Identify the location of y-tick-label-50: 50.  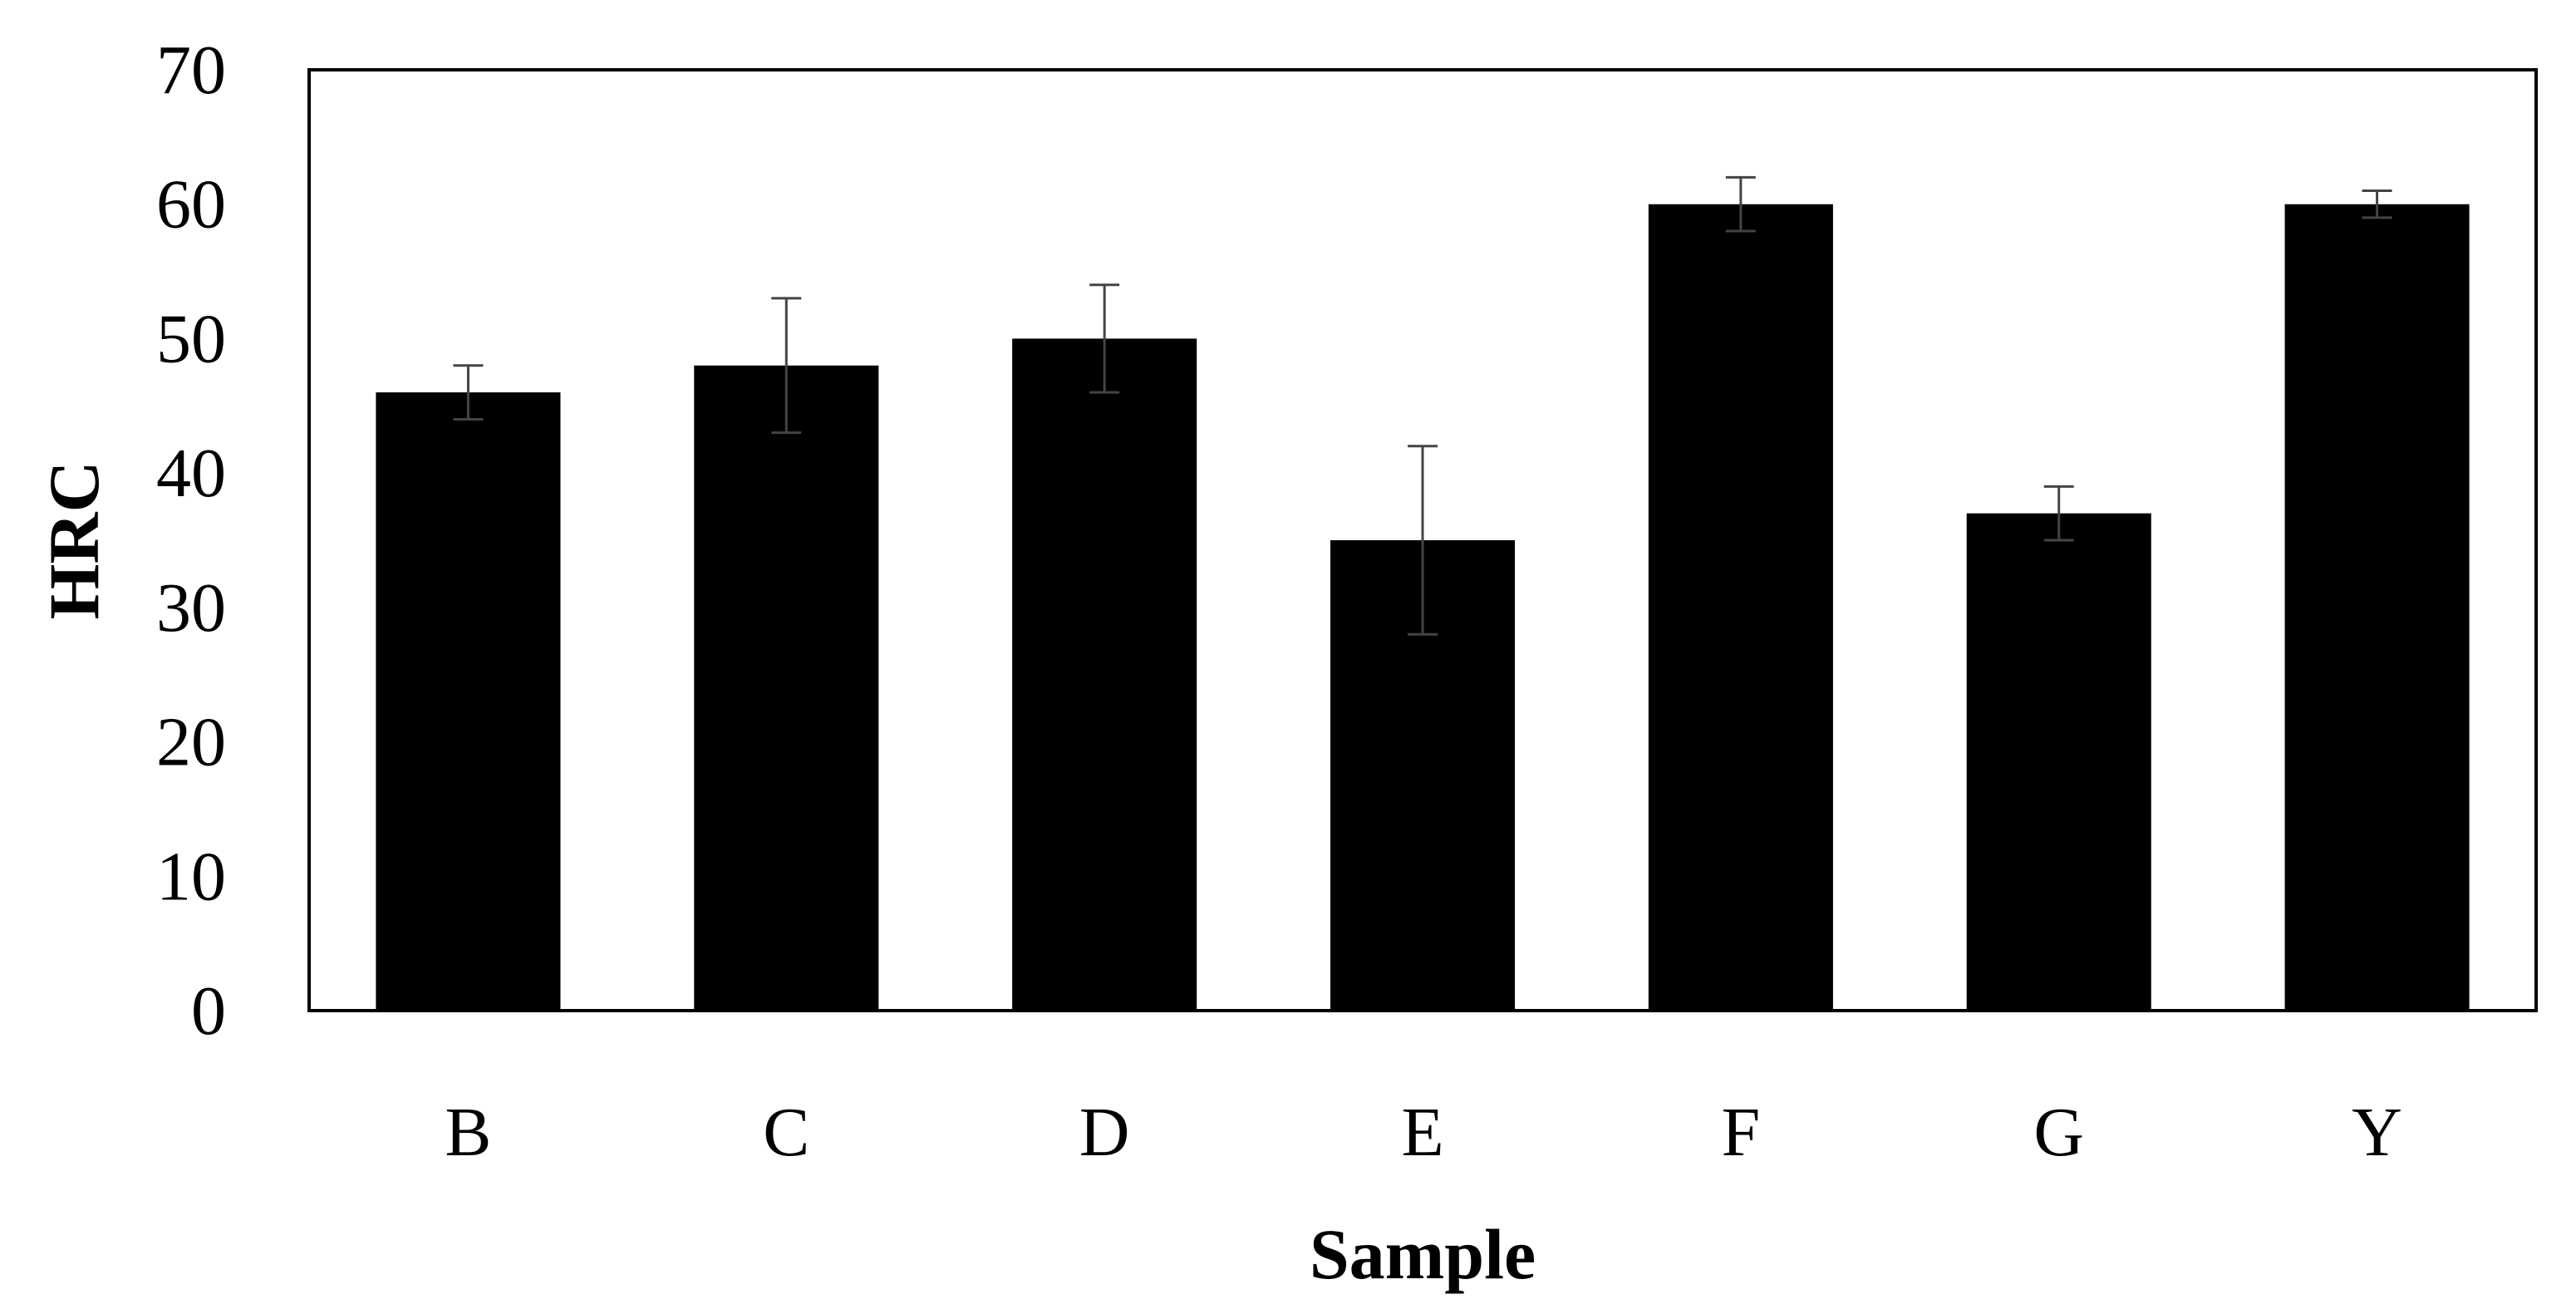
(191, 338).